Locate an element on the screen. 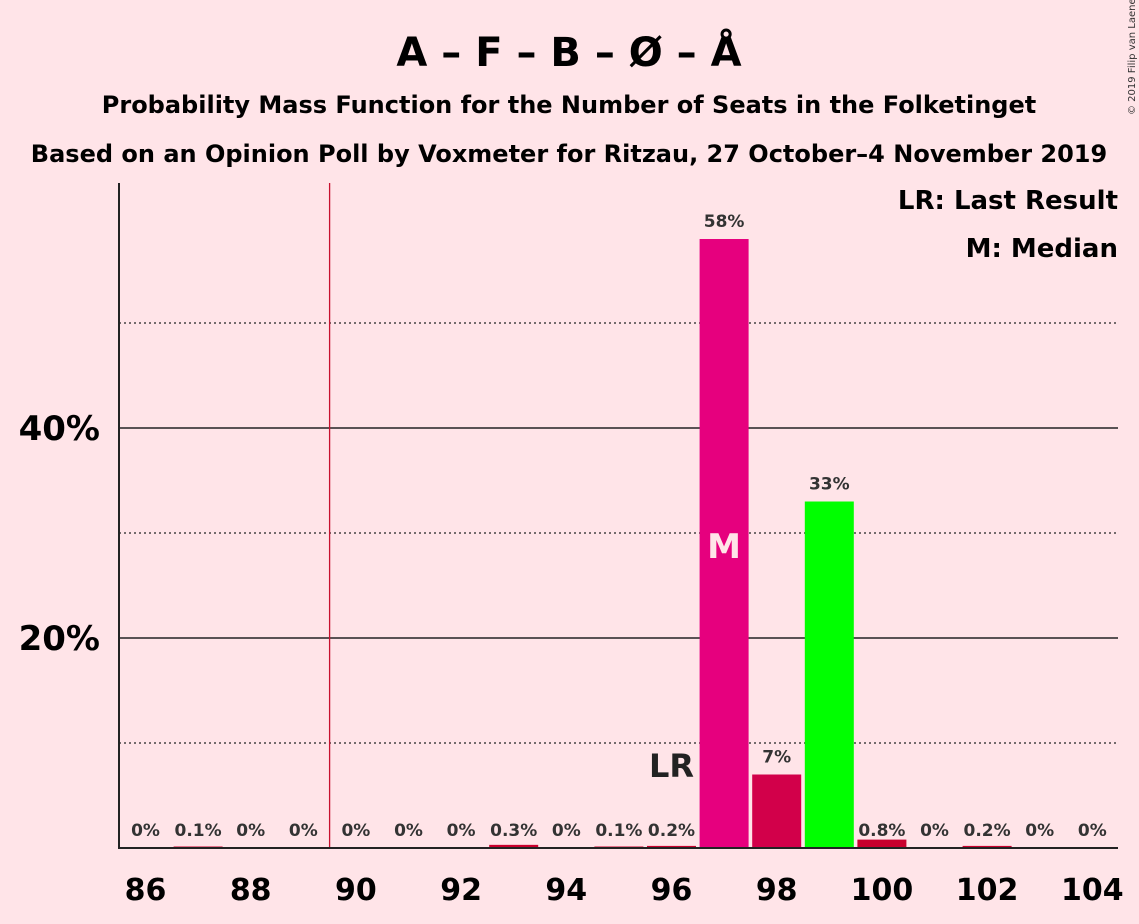 This screenshot has width=1139, height=924. value-label-97: 58% is located at coordinates (724, 222).